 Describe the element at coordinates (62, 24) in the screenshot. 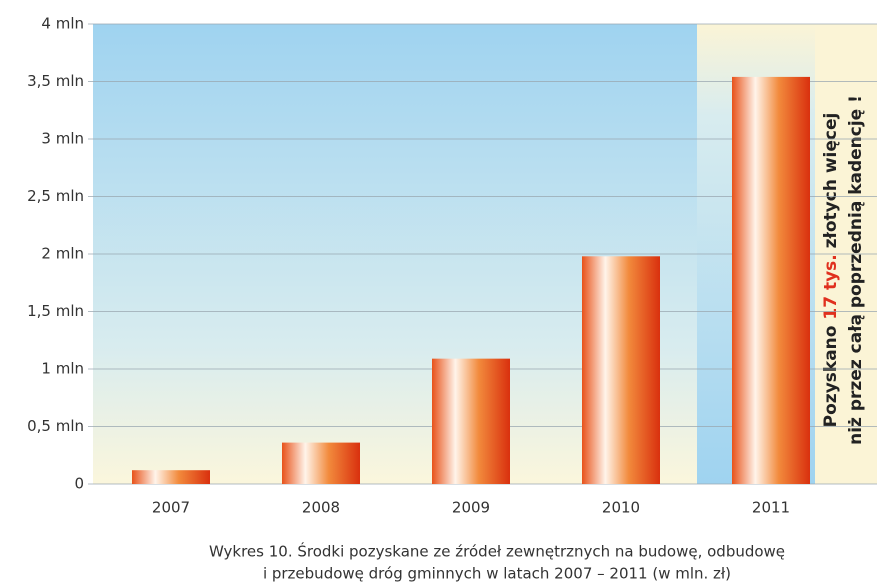

I see `y-tick-label: 4 mln` at that location.